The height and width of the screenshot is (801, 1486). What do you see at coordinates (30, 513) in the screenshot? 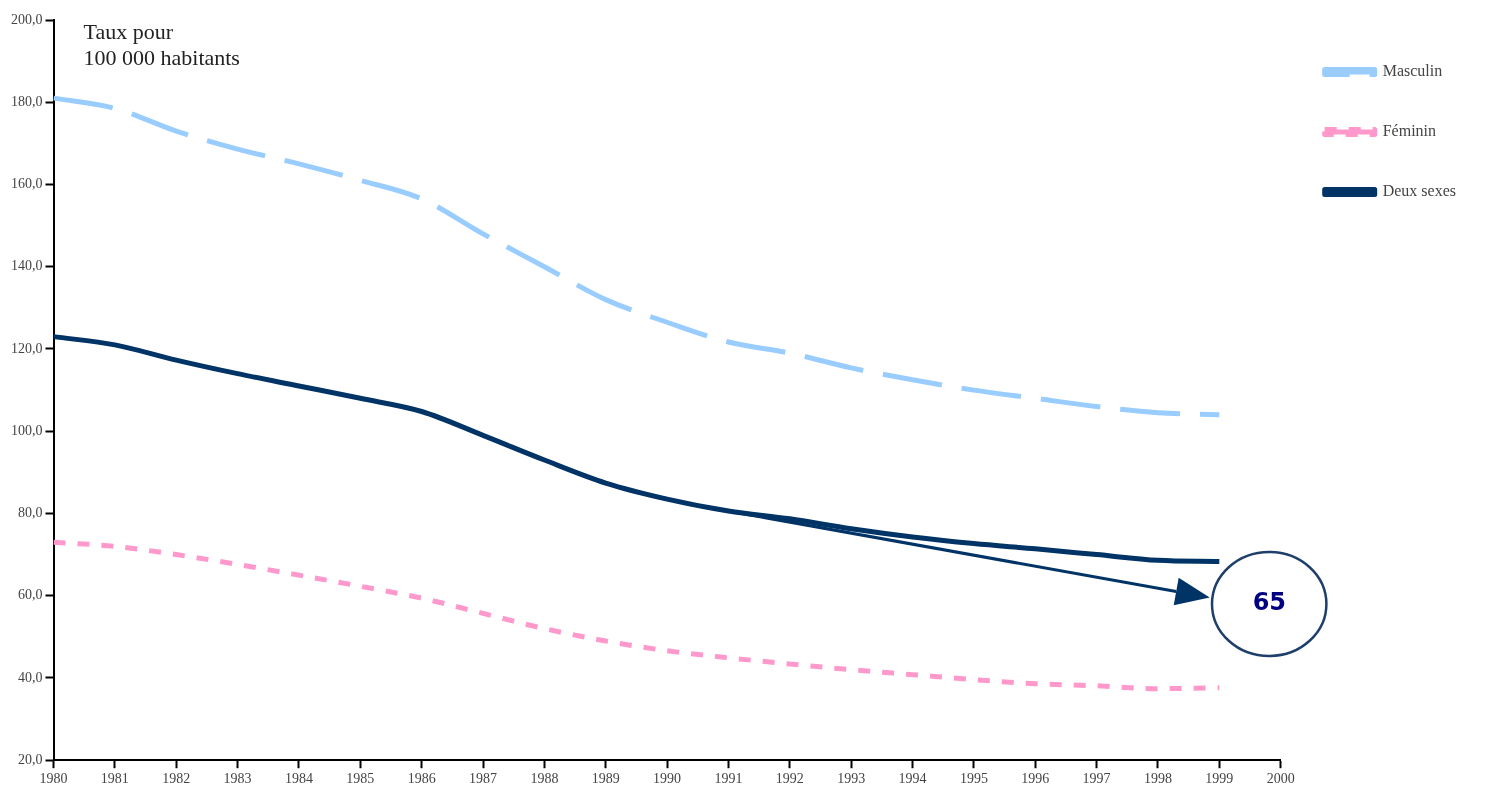
I see `y-tick-label: 80,0` at bounding box center [30, 513].